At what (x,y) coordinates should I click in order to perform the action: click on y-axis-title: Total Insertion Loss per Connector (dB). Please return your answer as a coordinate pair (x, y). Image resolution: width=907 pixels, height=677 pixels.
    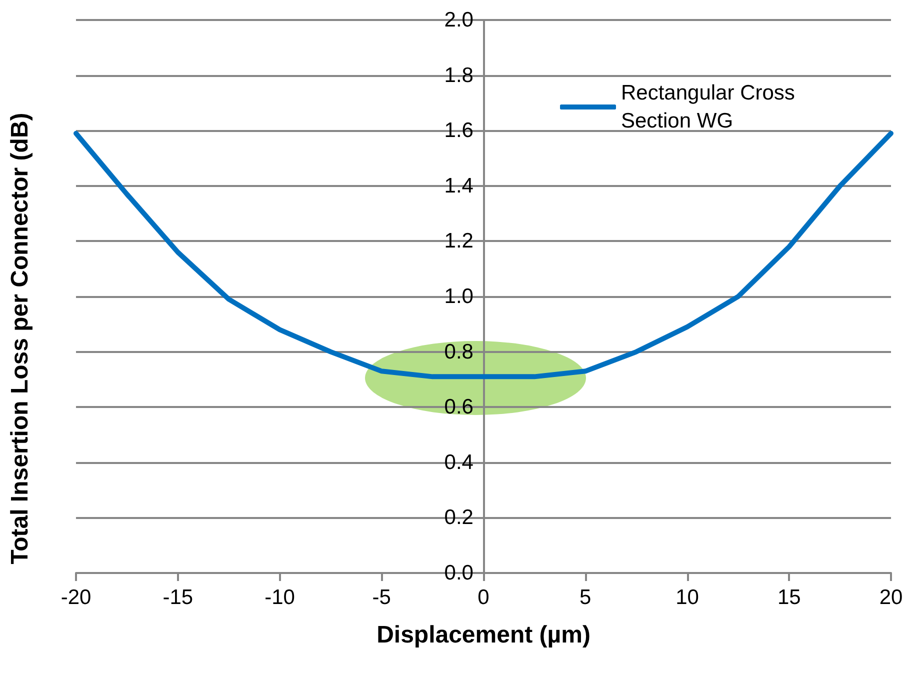
    Looking at the image, I should click on (20, 338).